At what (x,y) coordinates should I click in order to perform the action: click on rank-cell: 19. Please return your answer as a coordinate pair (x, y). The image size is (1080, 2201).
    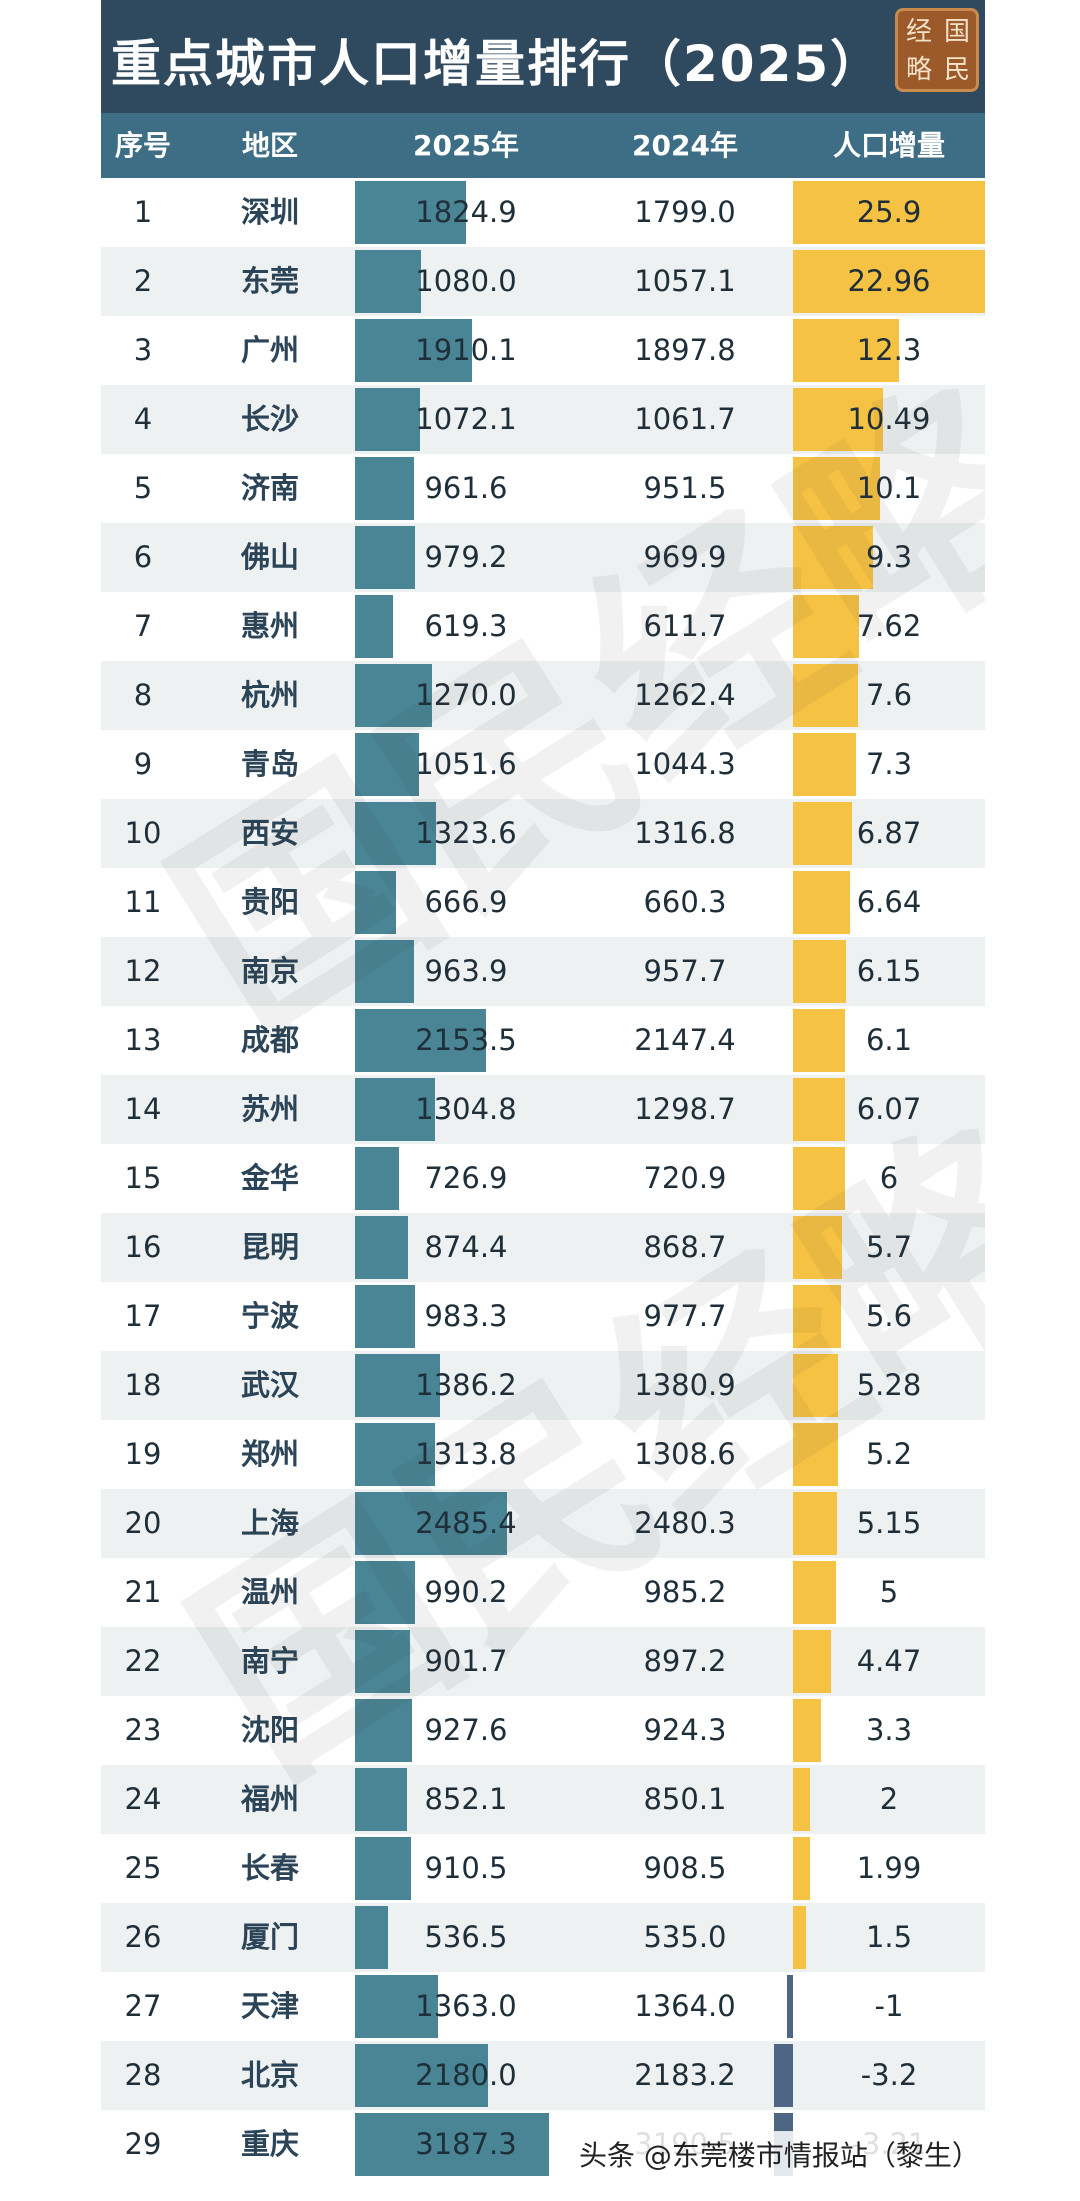
    Looking at the image, I should click on (143, 1454).